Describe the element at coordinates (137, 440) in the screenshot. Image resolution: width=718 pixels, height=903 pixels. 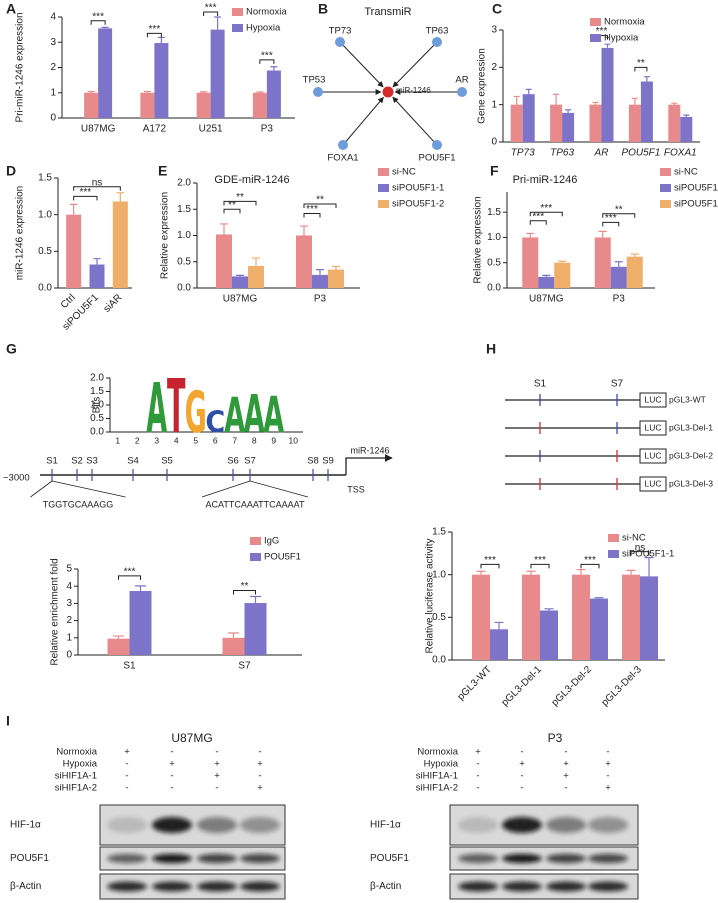
I see `x-tick-label: 2` at that location.